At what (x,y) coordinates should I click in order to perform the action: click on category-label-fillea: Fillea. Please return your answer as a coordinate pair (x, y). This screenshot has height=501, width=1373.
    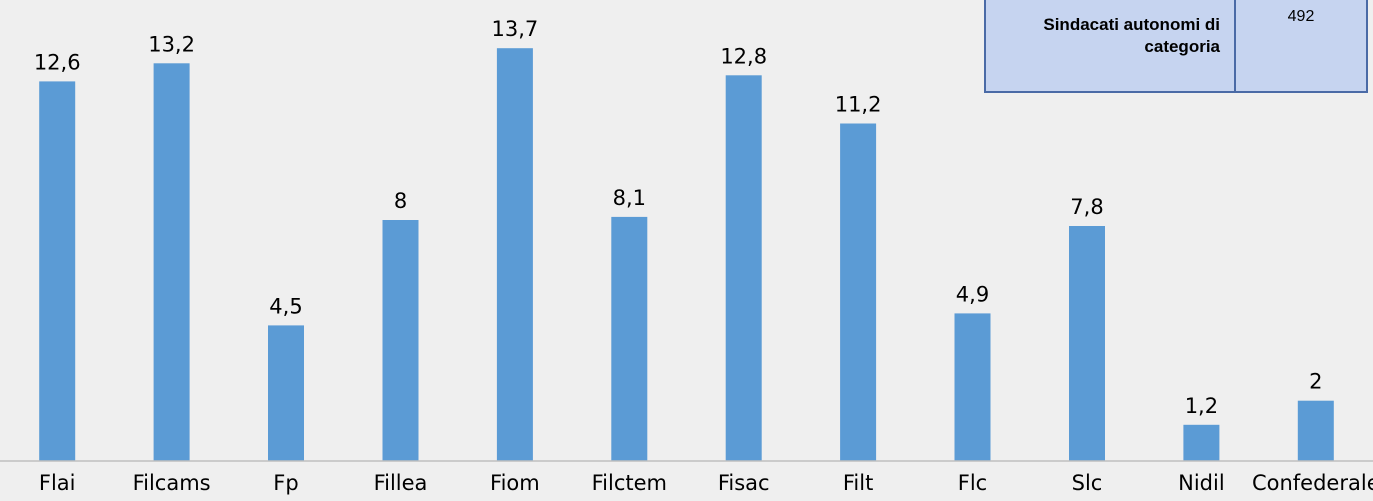
    Looking at the image, I should click on (401, 483).